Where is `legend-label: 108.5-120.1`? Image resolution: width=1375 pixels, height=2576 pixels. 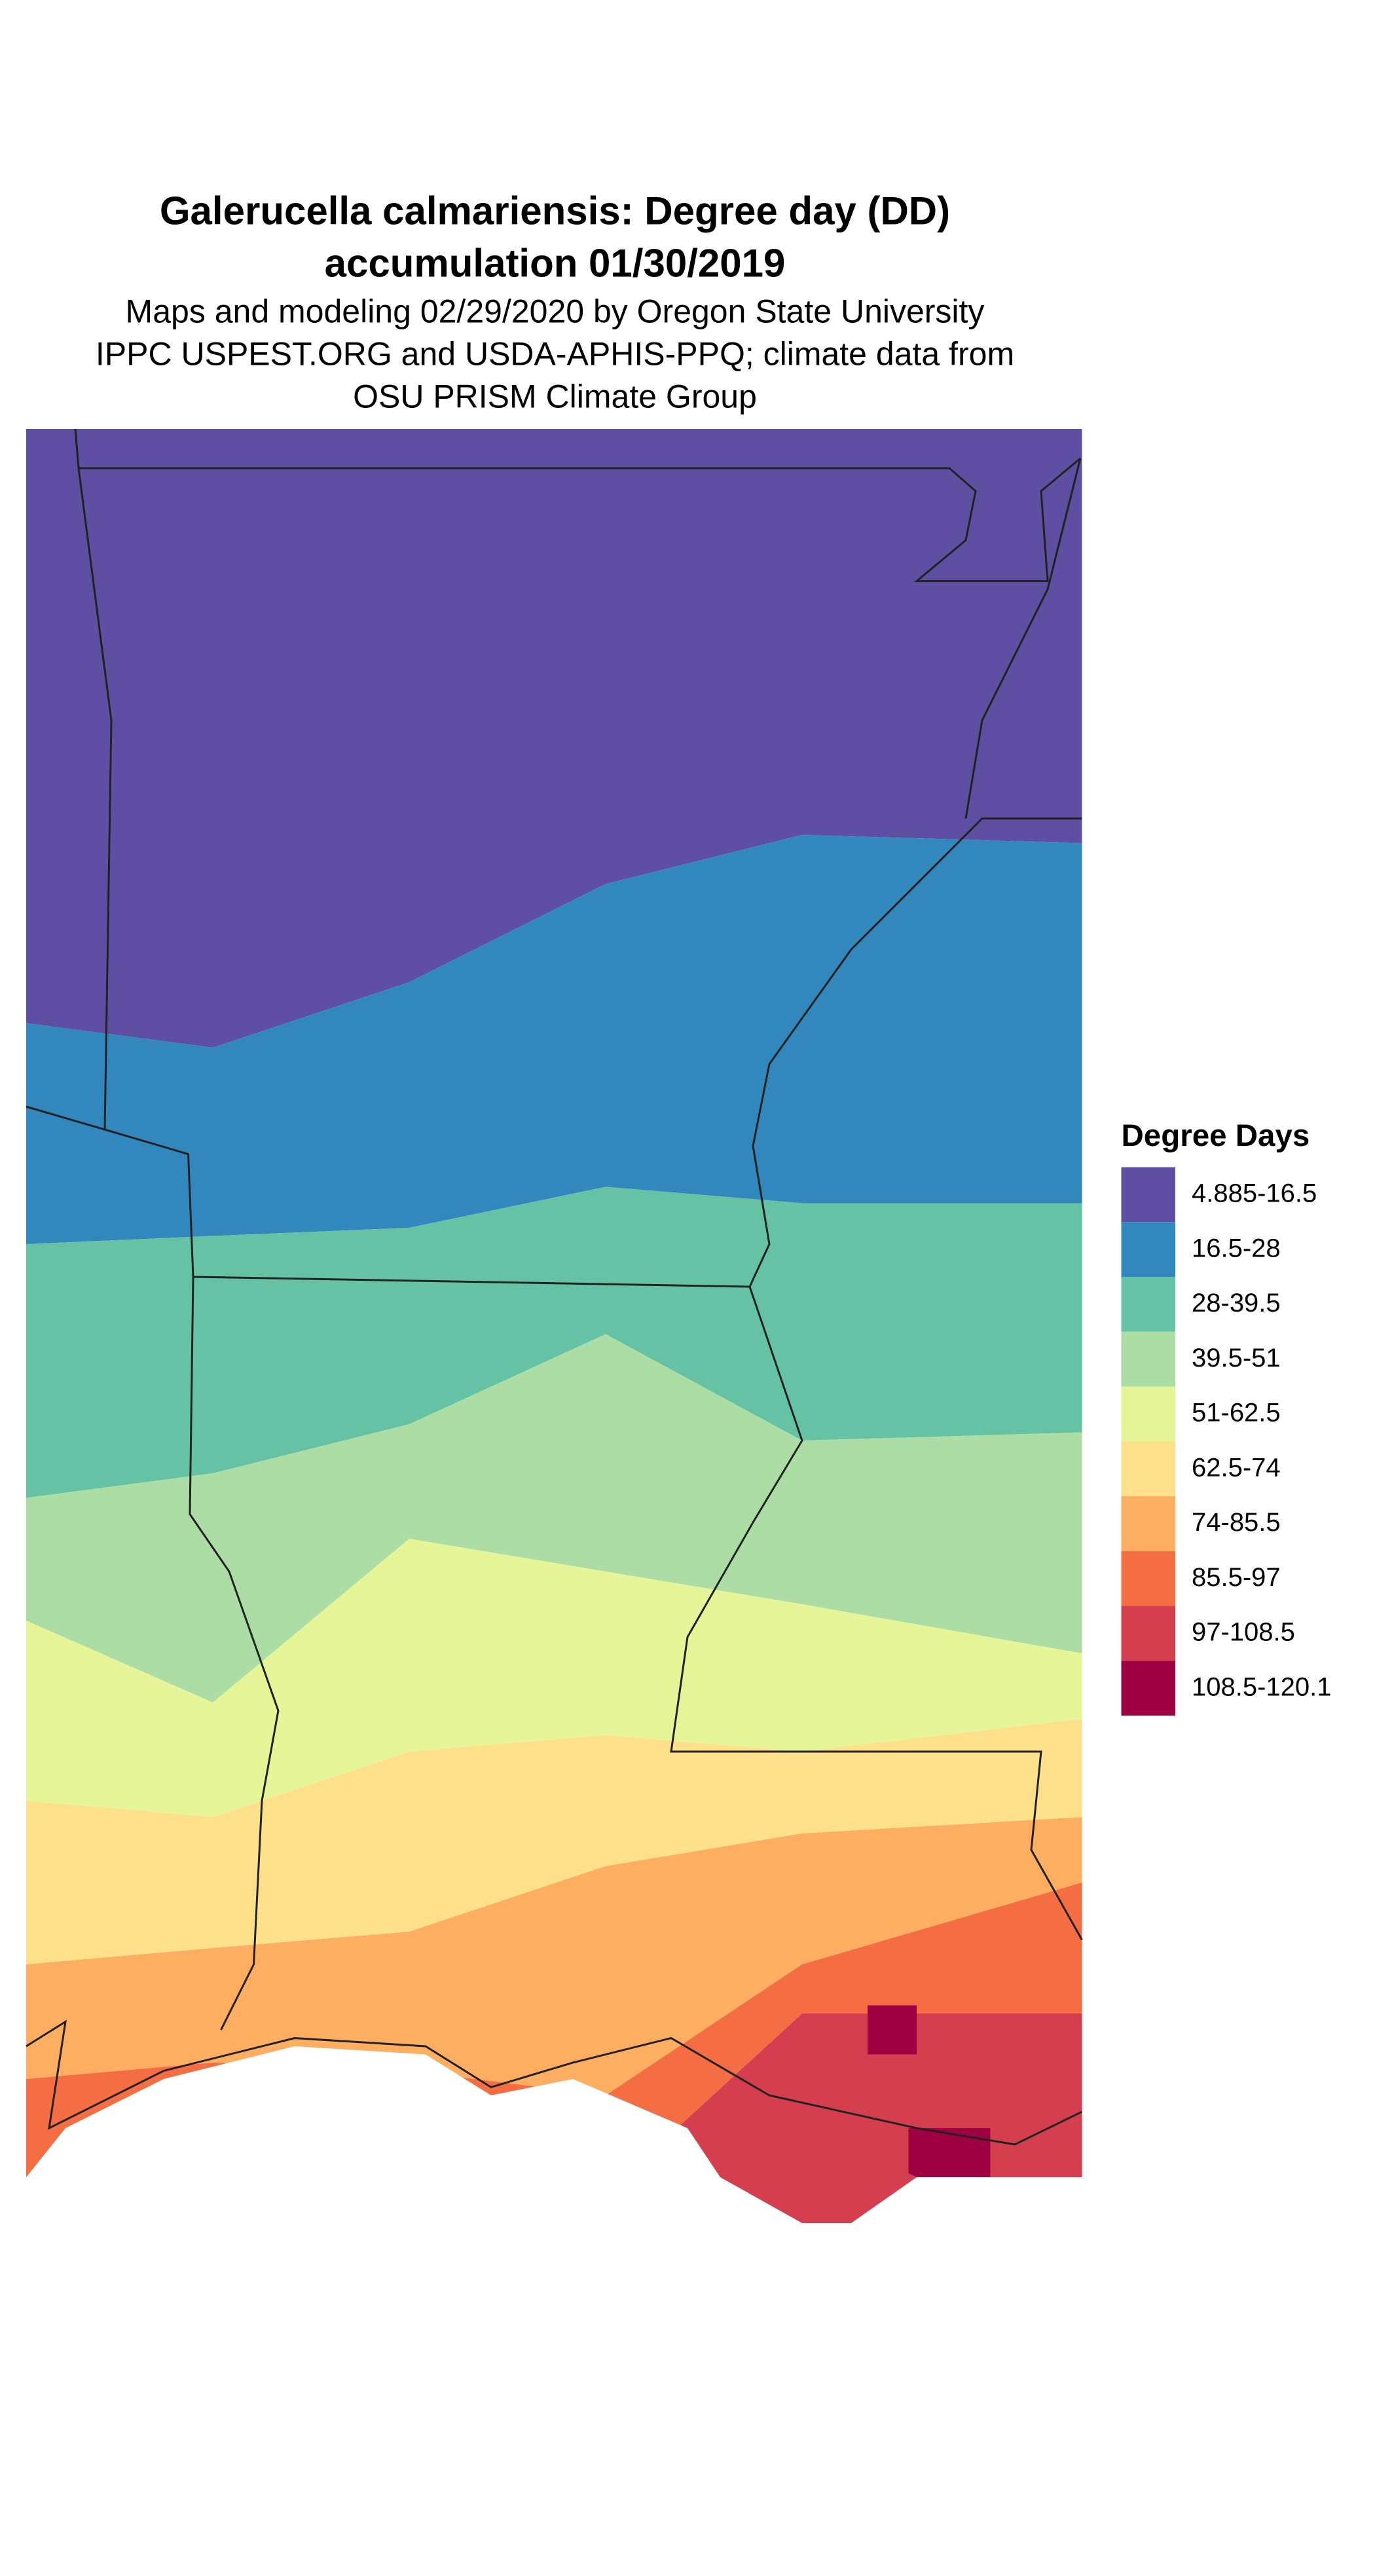 legend-label: 108.5-120.1 is located at coordinates (1262, 1686).